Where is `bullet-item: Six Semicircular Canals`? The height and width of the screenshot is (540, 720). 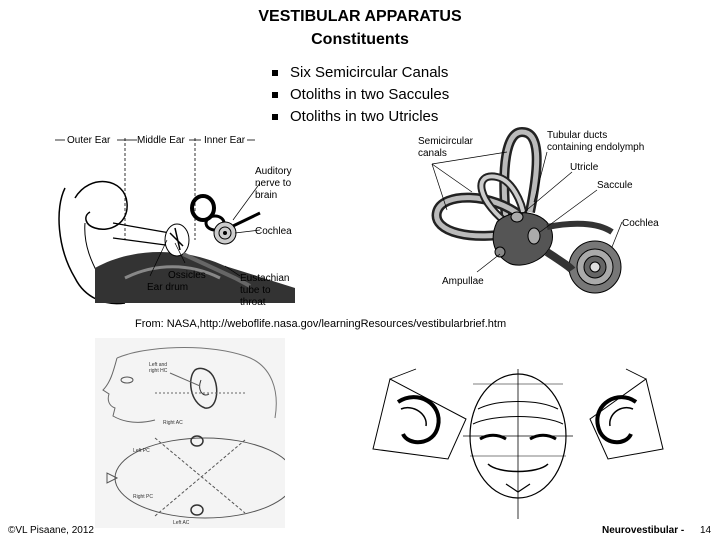
bullet-item: Six Semicircular Canals is located at coordinates (360, 73).